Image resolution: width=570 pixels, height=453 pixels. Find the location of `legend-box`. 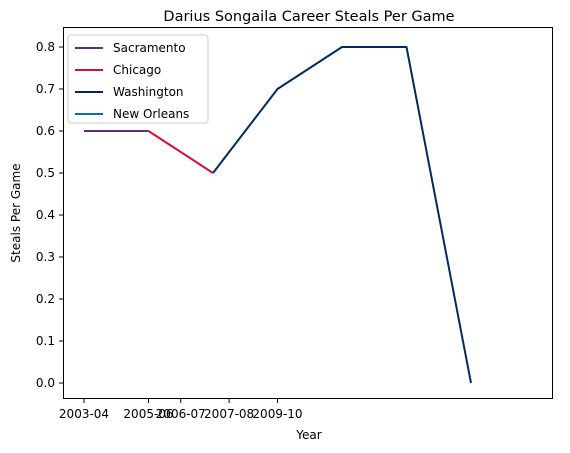

legend-box is located at coordinates (138, 79).